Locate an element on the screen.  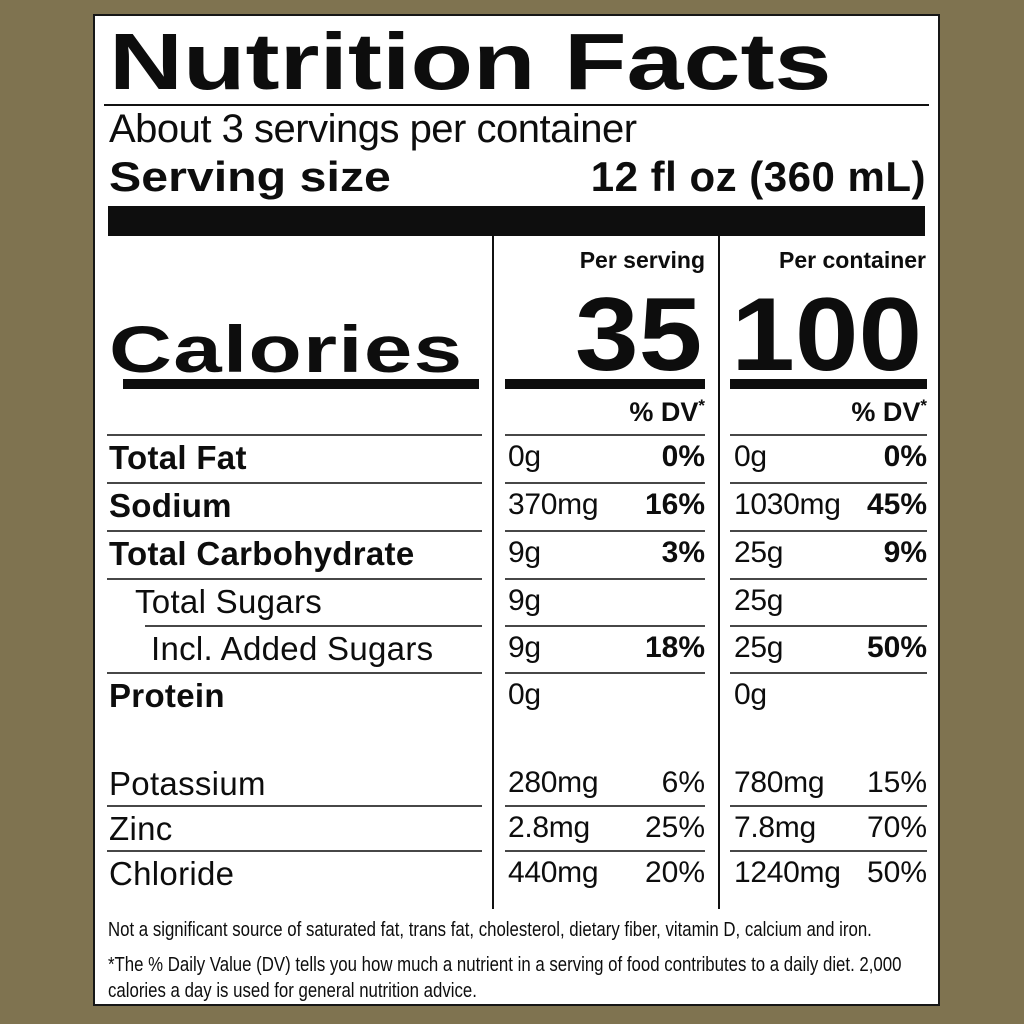
calories-per-container: 100 is located at coordinates (827, 334).